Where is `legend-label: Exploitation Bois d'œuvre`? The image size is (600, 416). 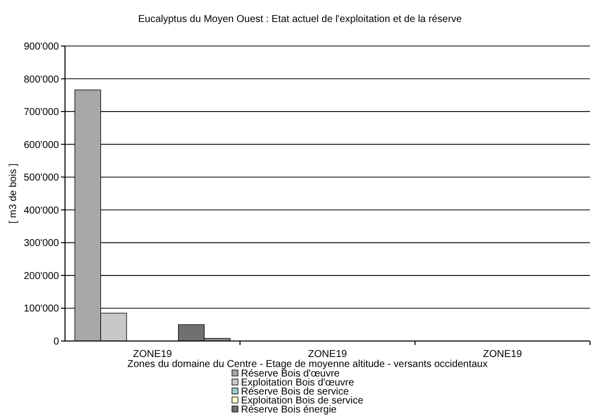 legend-label: Exploitation Bois d'œuvre is located at coordinates (298, 383).